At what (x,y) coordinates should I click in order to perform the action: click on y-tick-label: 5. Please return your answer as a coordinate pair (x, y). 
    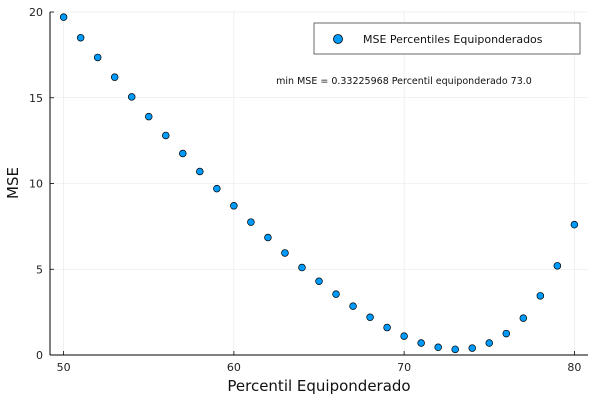
    Looking at the image, I should click on (39, 269).